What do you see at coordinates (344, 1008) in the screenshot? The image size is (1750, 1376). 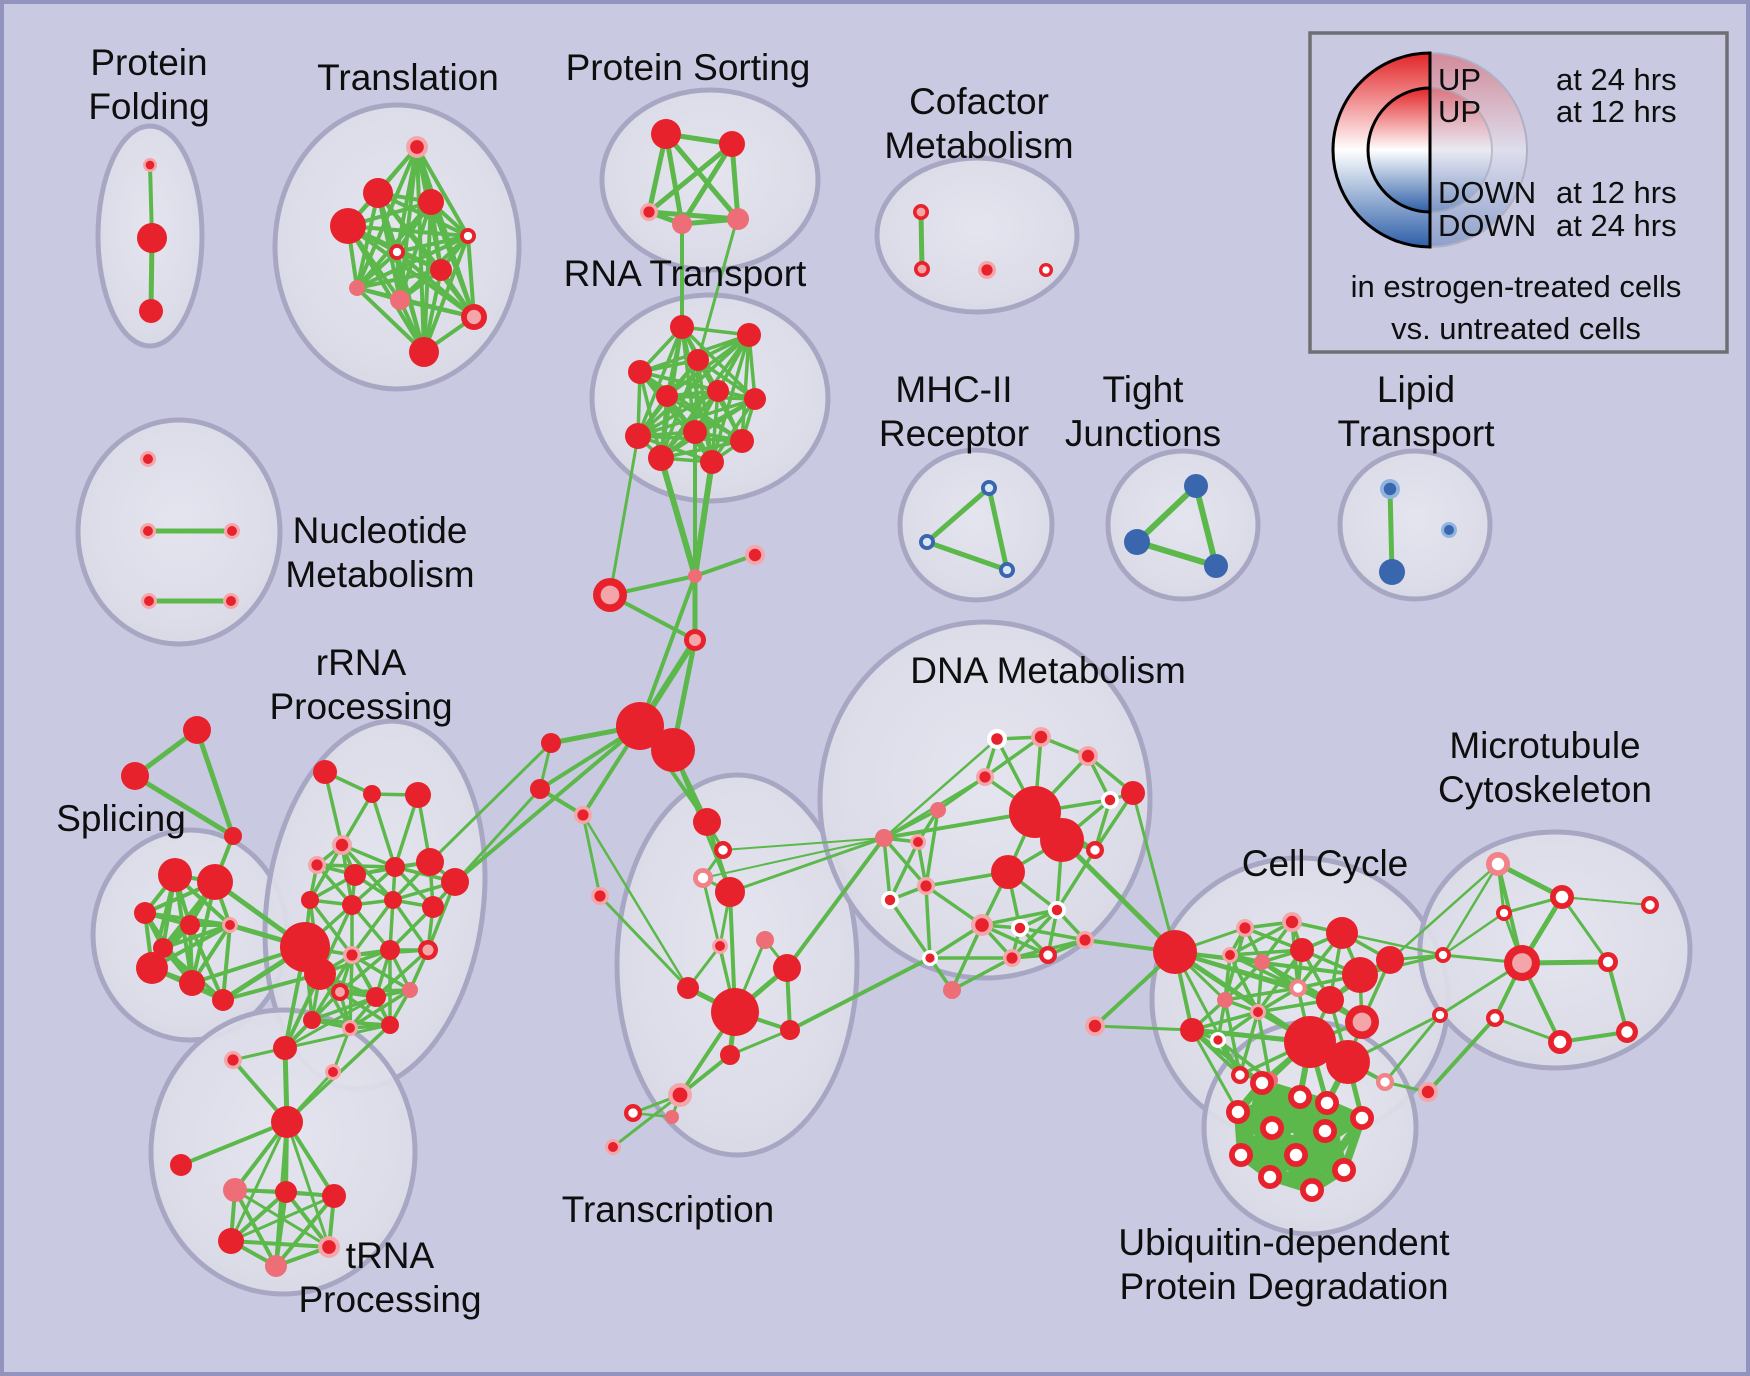 I see `edge-rrna-processing` at bounding box center [344, 1008].